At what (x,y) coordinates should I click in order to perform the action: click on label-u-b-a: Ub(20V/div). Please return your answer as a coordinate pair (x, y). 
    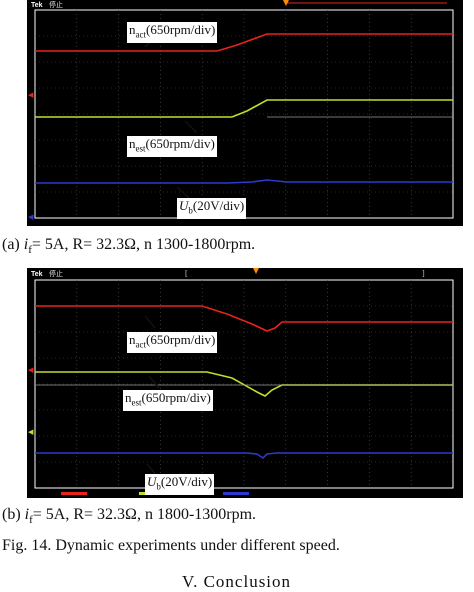
    Looking at the image, I should click on (211, 208).